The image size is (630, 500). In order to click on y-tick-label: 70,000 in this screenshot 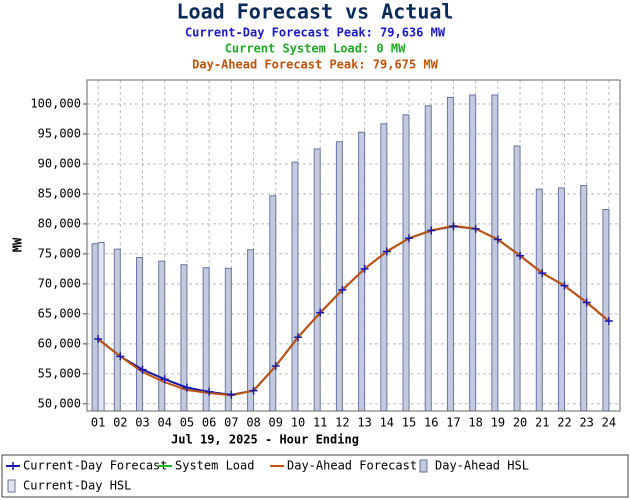, I will do `click(59, 283)`.